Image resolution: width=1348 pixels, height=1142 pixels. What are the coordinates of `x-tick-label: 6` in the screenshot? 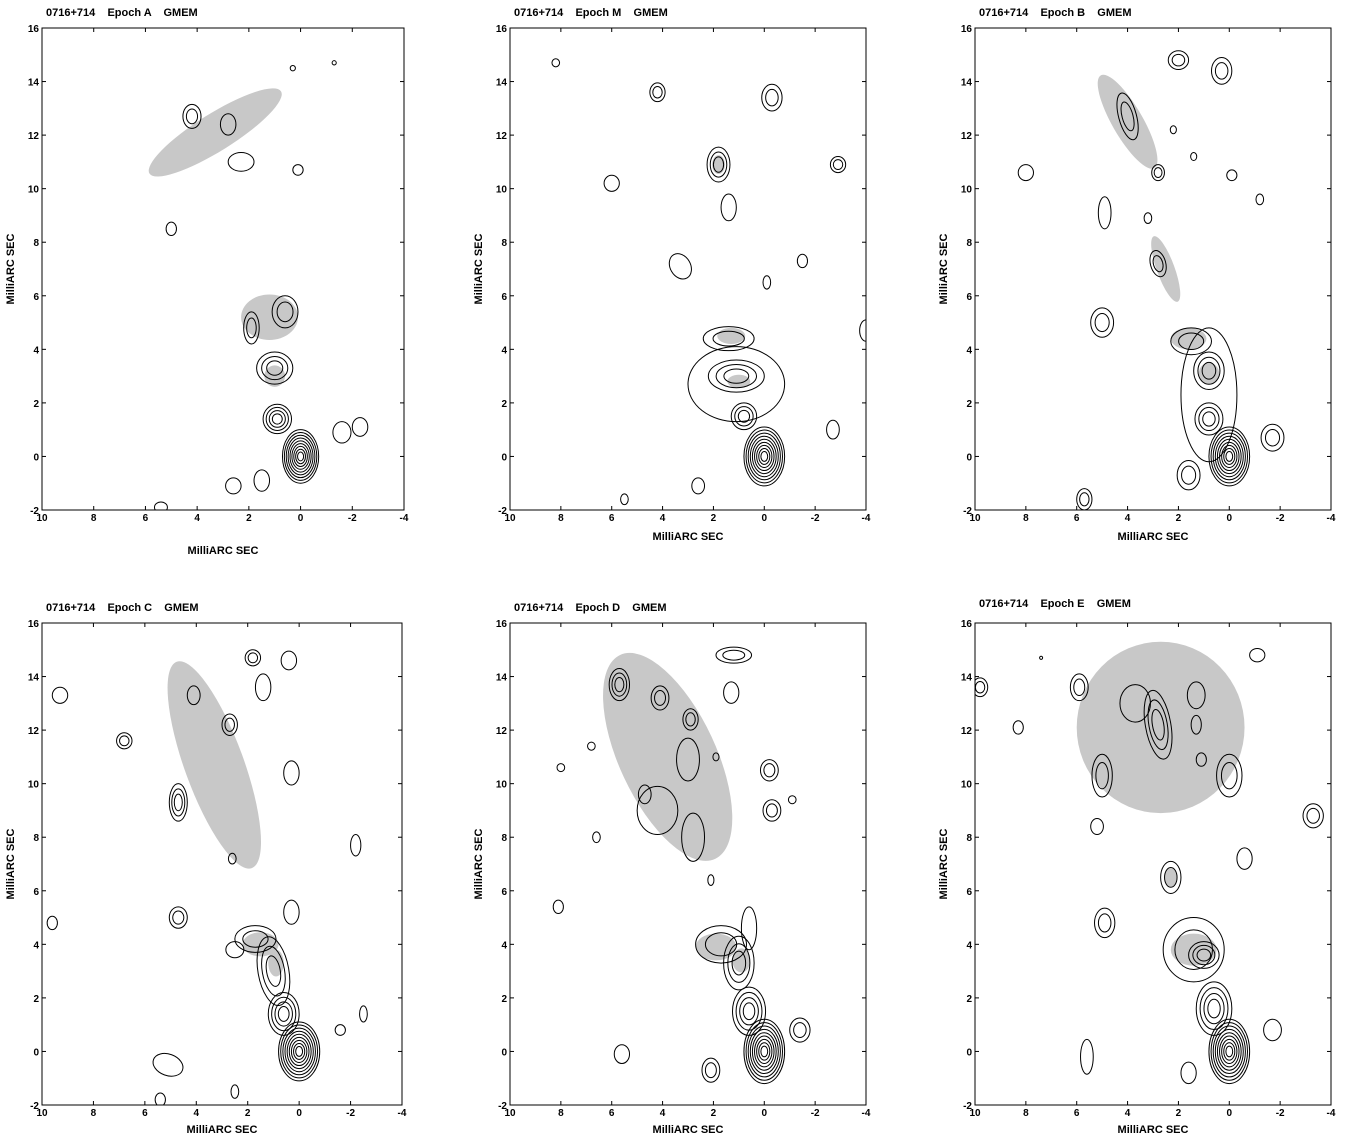 It's located at (146, 518).